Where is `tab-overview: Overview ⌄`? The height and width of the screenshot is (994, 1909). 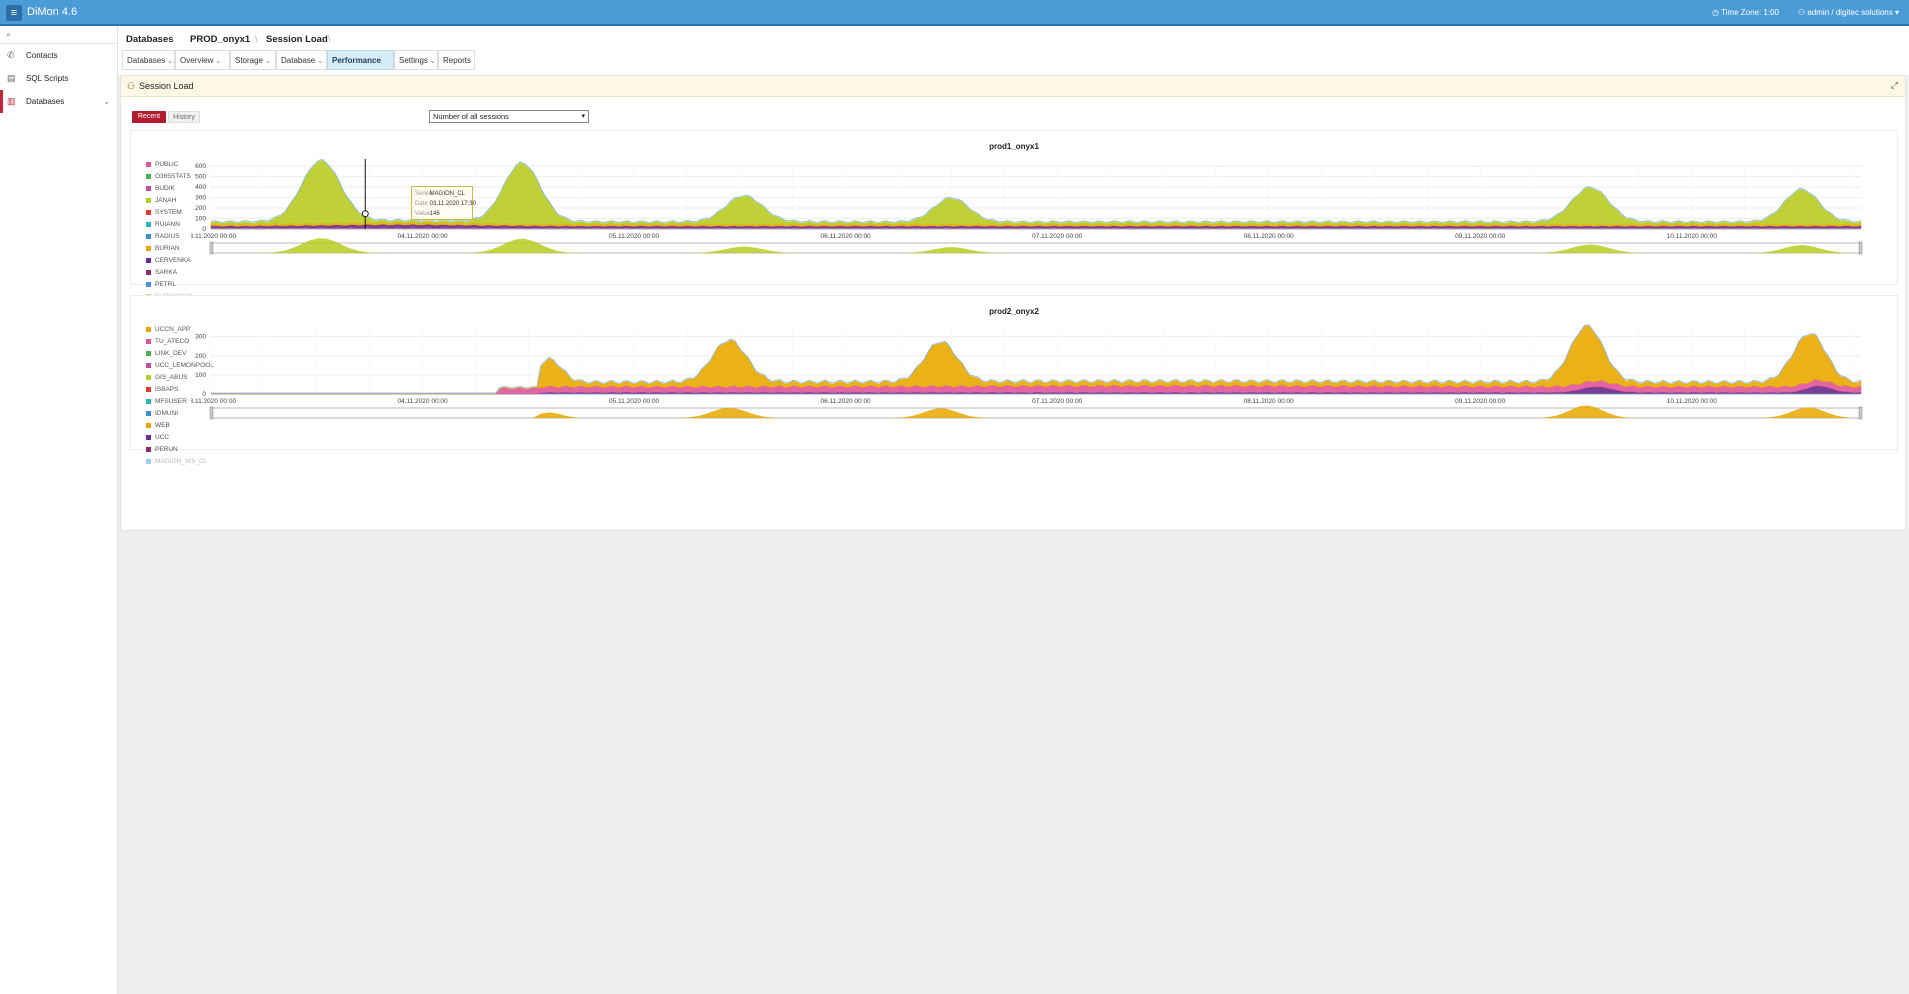
tab-overview: Overview ⌄ is located at coordinates (202, 60).